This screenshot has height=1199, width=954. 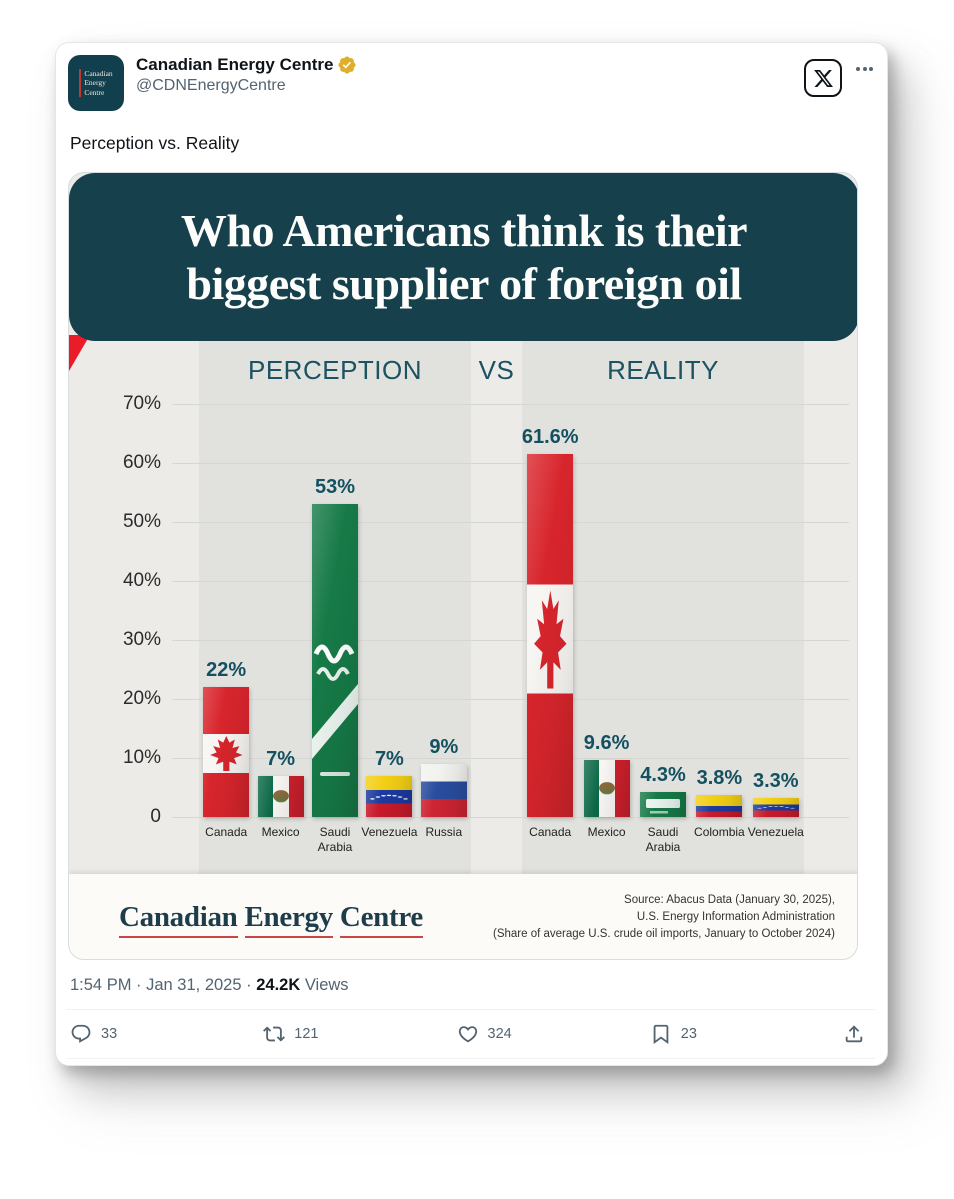 I want to click on bar-value-label: 61.6%, so click(x=550, y=437).